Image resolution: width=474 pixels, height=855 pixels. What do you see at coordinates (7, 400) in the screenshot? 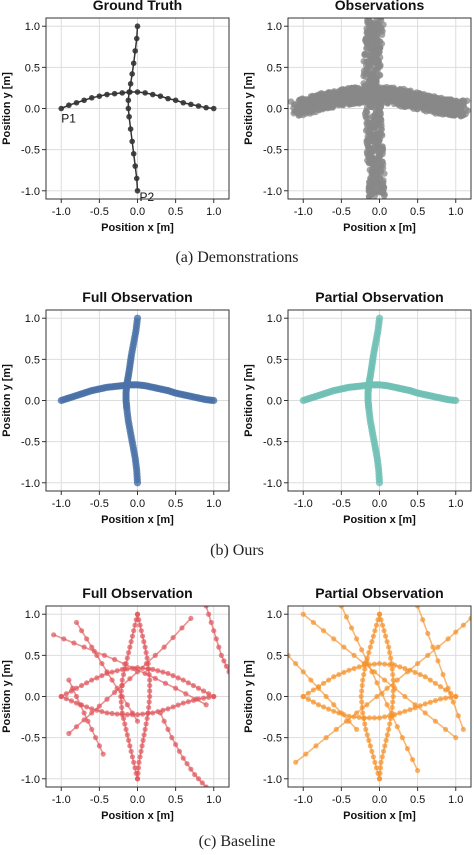
I see `y-axis-label: Position y [m]` at bounding box center [7, 400].